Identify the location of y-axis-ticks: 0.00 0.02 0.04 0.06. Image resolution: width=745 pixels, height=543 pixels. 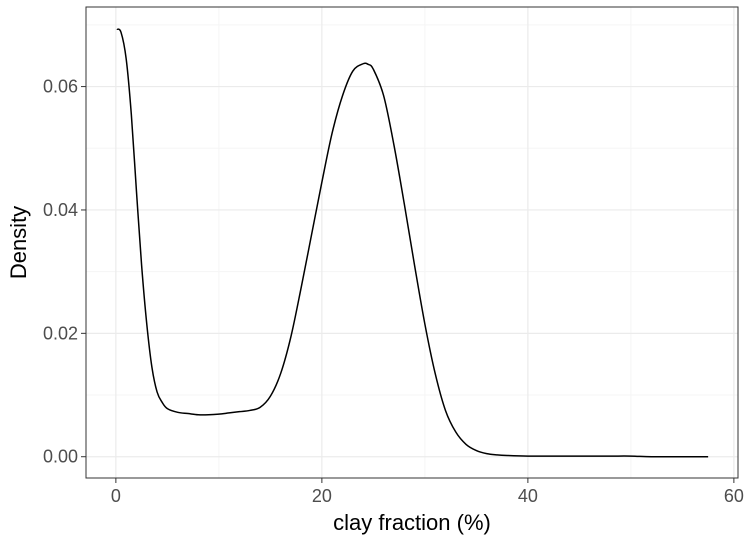
(64, 272).